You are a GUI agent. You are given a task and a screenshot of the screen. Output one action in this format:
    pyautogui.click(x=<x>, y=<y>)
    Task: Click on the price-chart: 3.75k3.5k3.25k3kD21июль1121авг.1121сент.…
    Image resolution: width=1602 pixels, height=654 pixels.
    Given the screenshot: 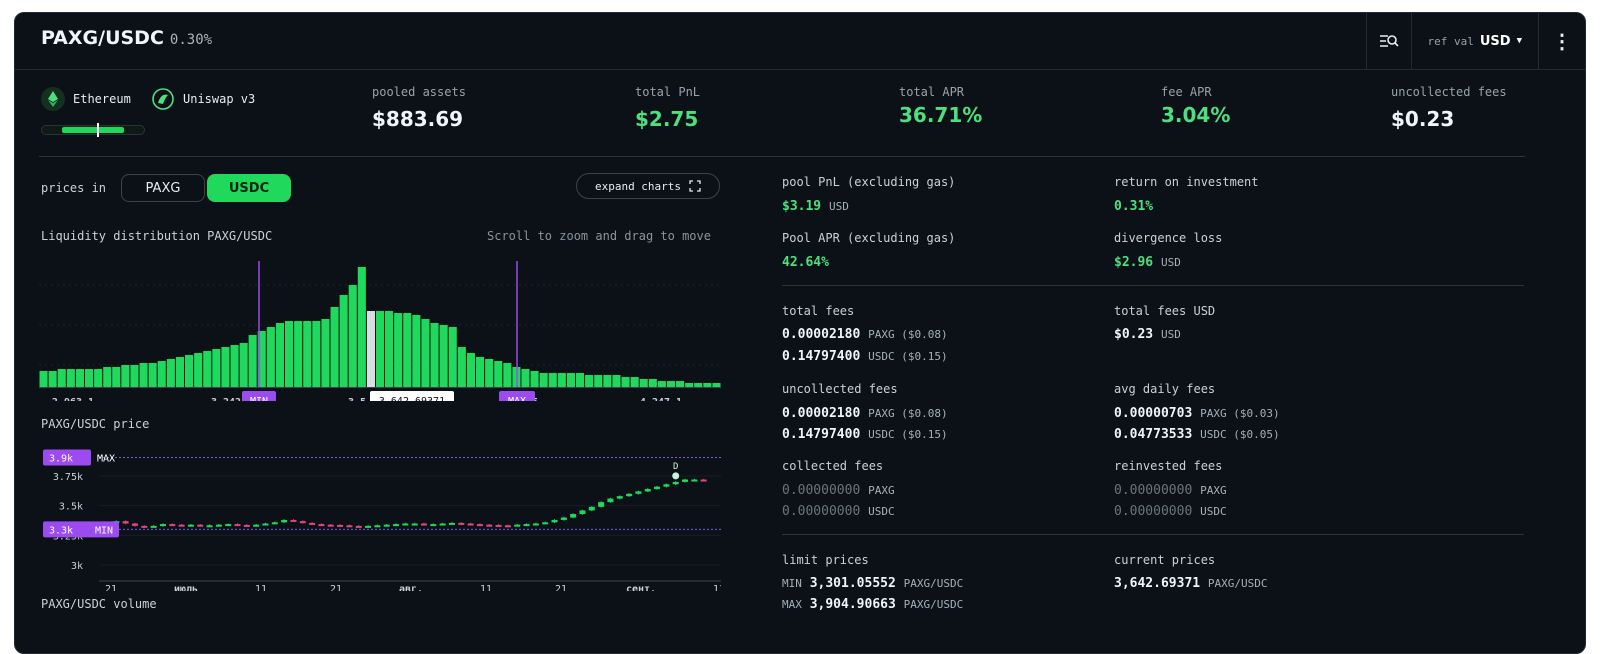 What is the action you would take?
    pyautogui.click(x=380, y=516)
    